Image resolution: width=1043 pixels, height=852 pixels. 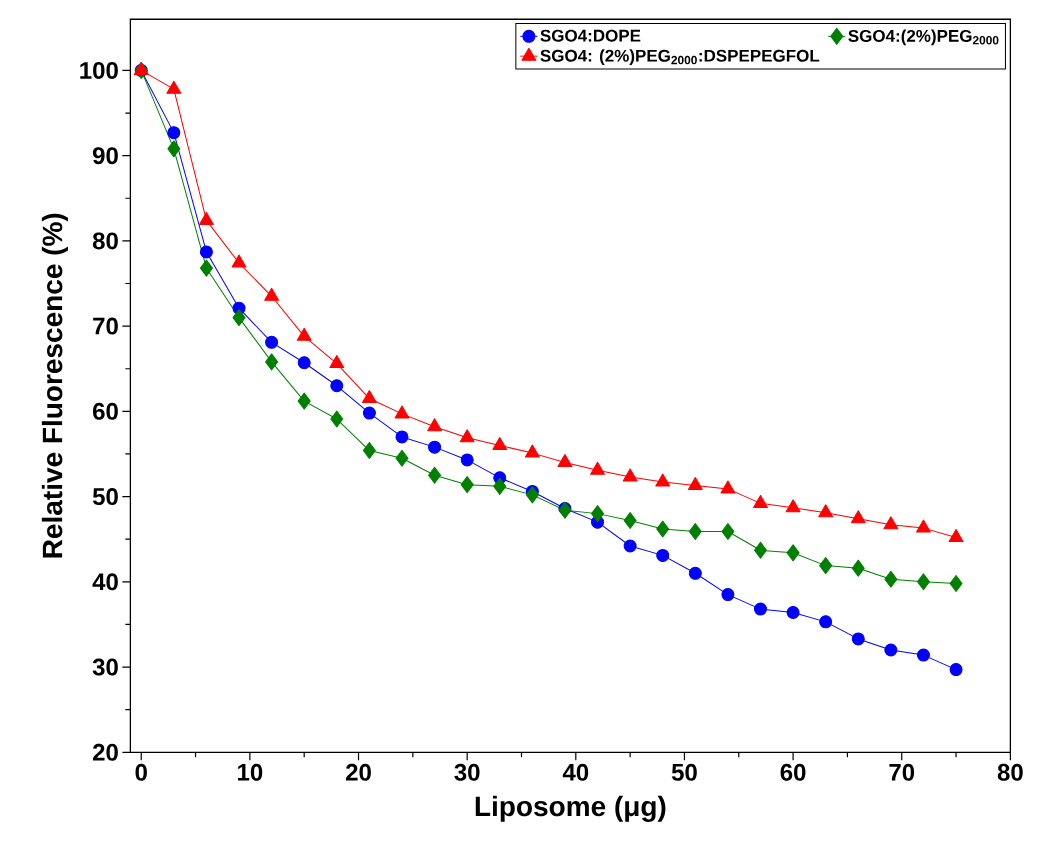 What do you see at coordinates (54, 385) in the screenshot?
I see `y-axis-title: Relative Fluorescence (%)` at bounding box center [54, 385].